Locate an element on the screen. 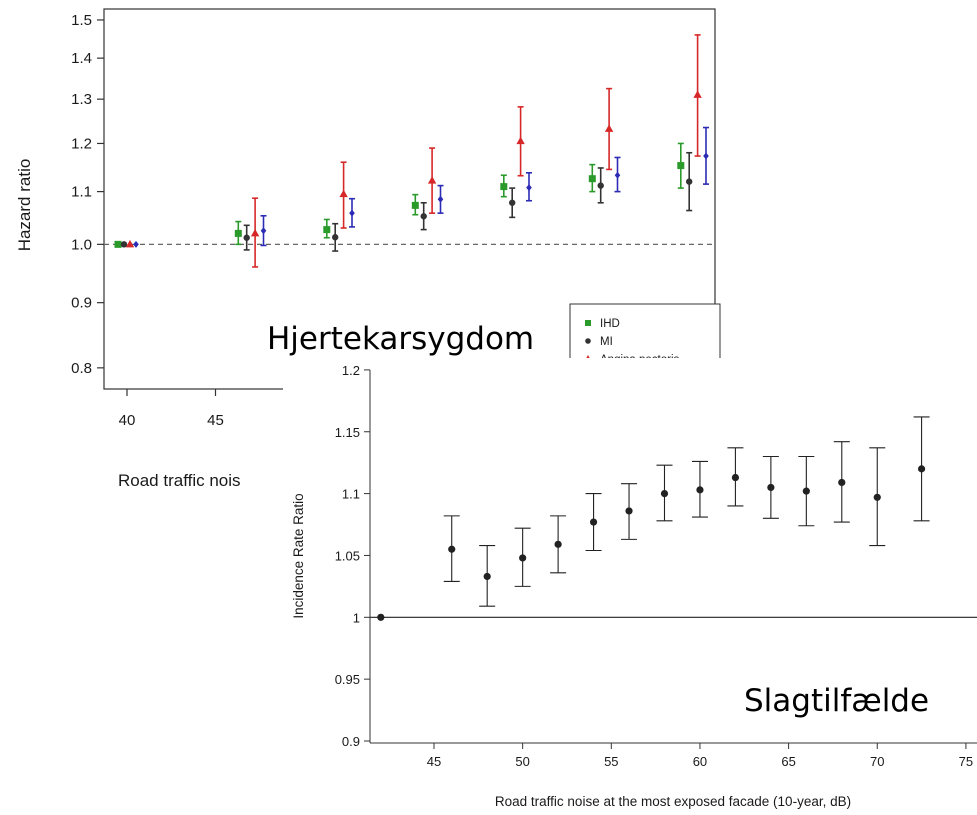 This screenshot has height=815, width=977. stroke-label: Slagtilfælde is located at coordinates (836, 701).